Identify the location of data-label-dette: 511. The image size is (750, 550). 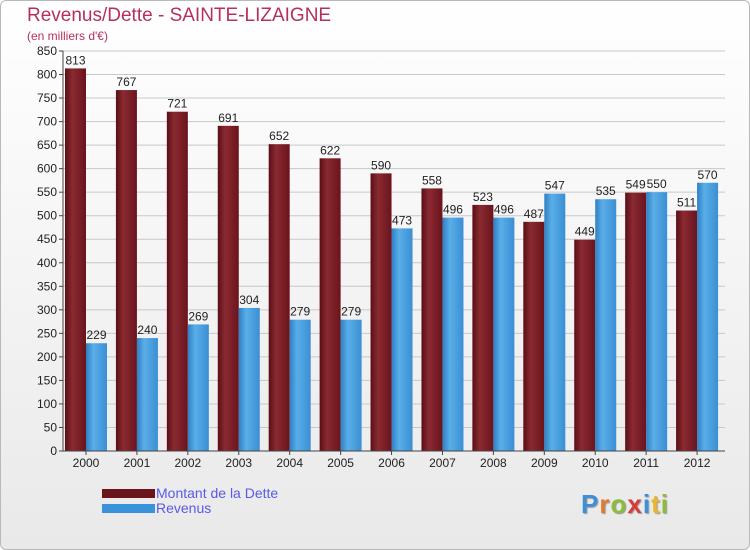
(686, 203).